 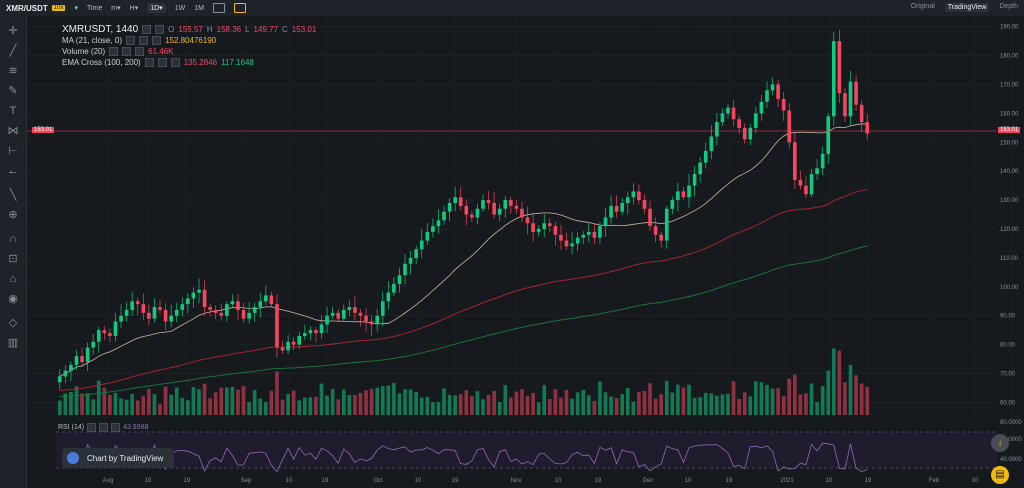 I want to click on ma-settings-icon, so click(x=144, y=40).